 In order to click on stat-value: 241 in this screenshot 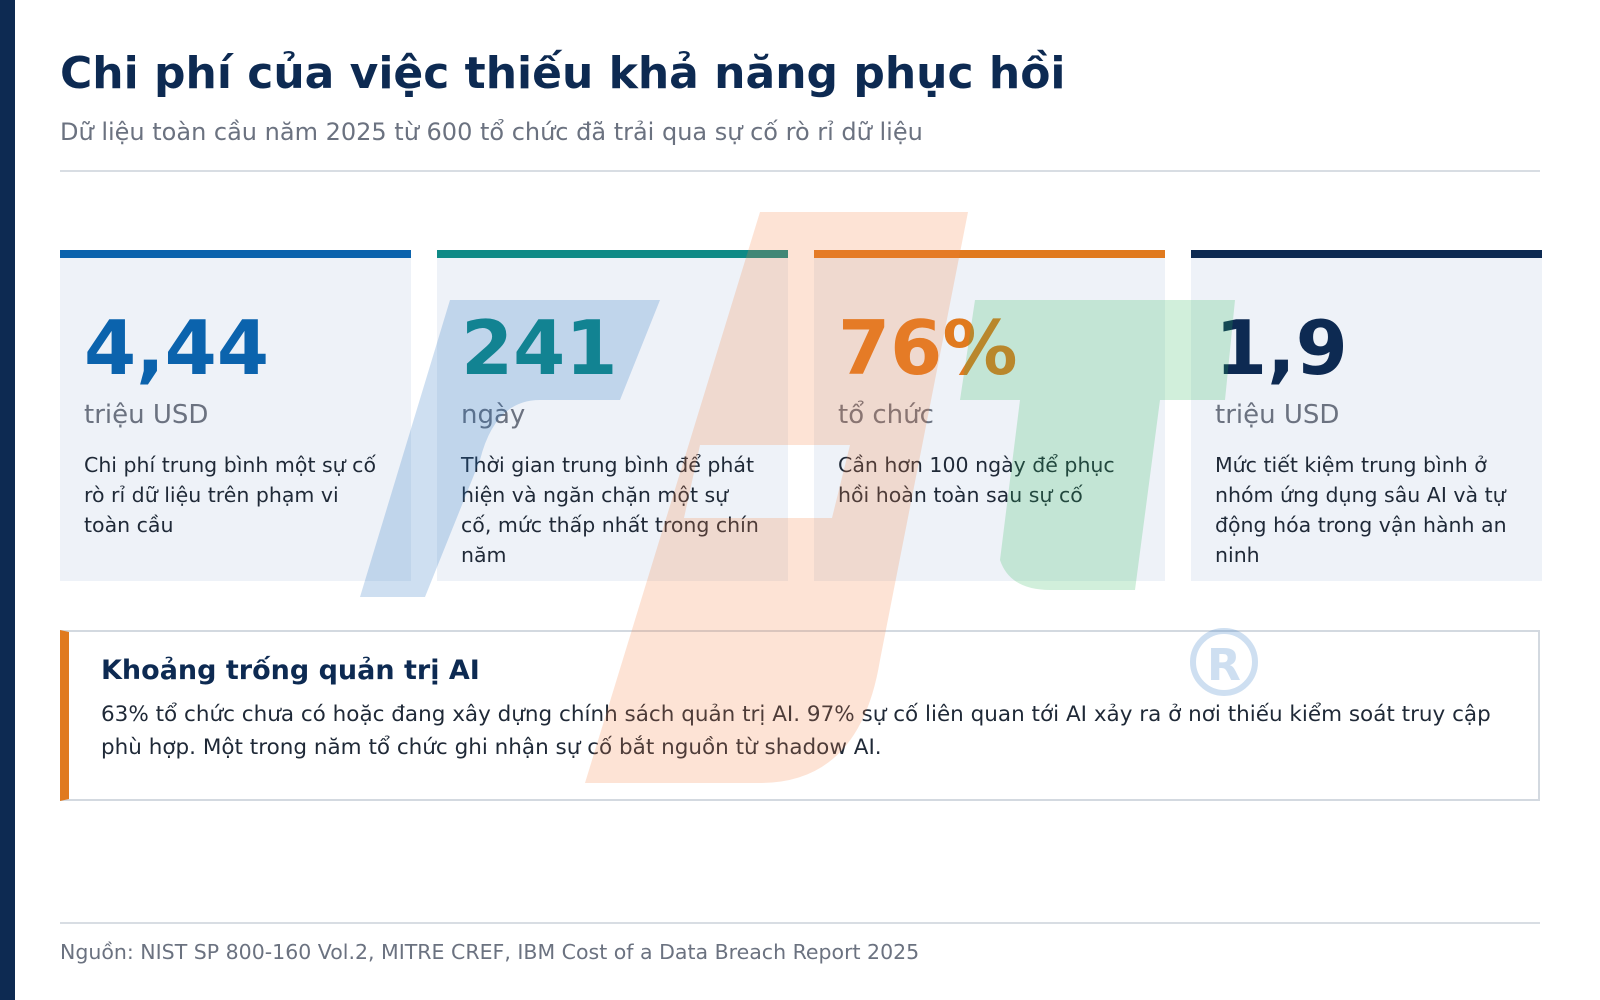, I will do `click(539, 348)`.